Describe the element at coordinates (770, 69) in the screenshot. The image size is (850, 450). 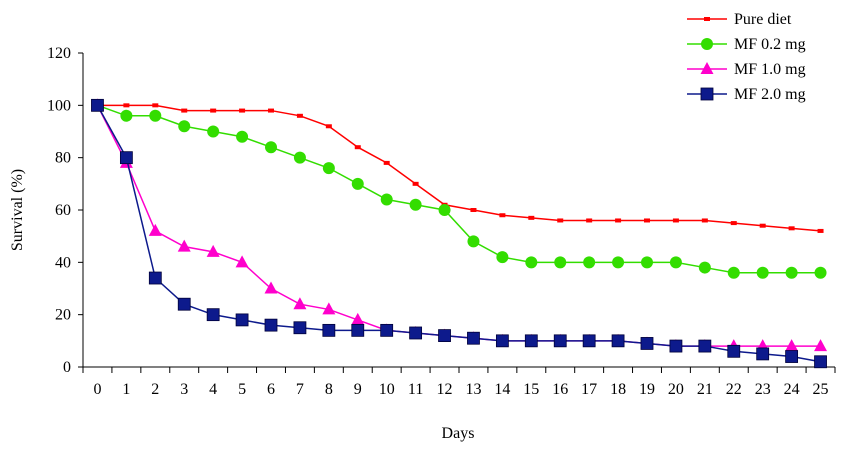
I see `legend-label: MF 1.0 mg` at that location.